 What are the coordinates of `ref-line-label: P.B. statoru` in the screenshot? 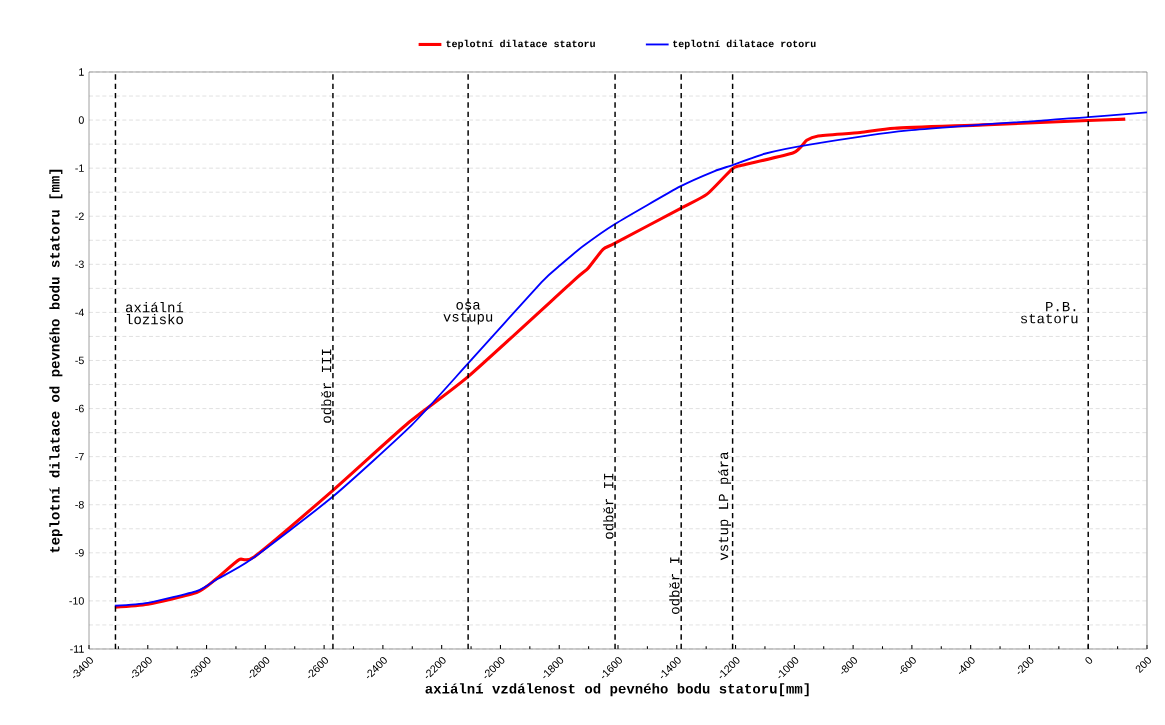 It's located at (1049, 312).